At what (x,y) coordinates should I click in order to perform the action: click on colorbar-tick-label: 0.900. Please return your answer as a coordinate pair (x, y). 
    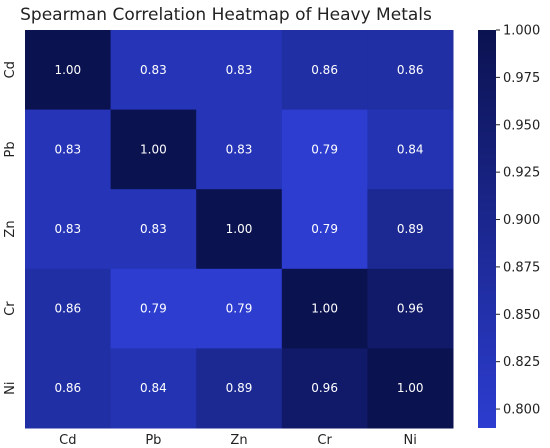
    Looking at the image, I should click on (521, 220).